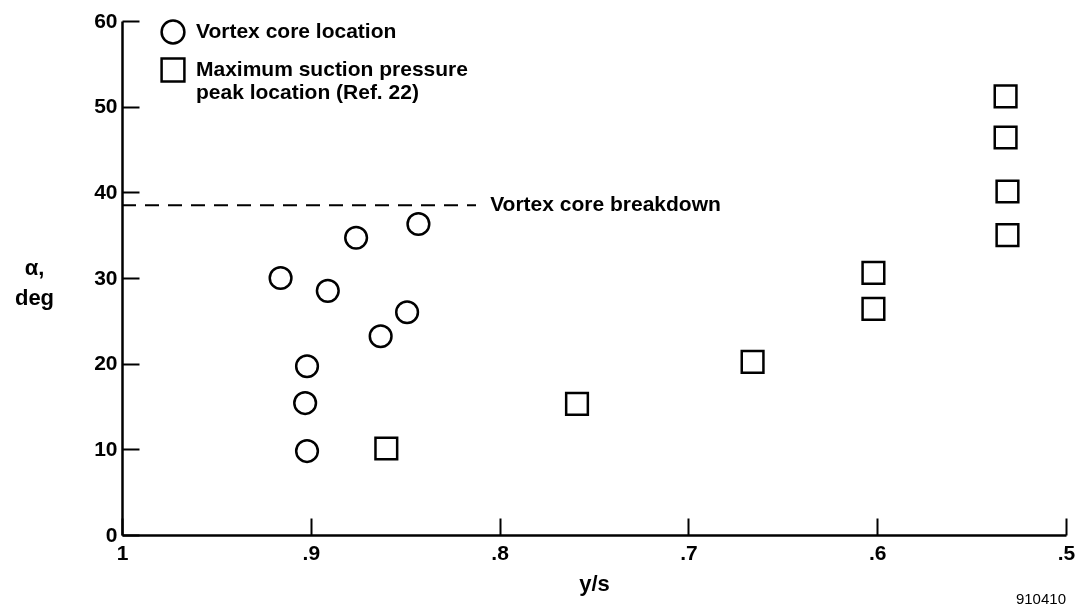 This screenshot has width=1088, height=616. Describe the element at coordinates (106, 277) in the screenshot. I see `y-tick-label: 30` at that location.